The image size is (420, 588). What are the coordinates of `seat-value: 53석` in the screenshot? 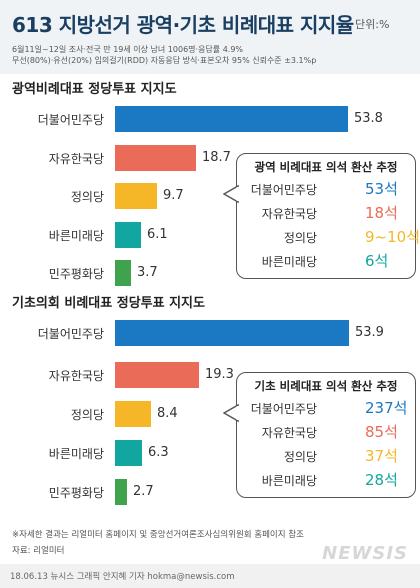 It's located at (381, 189).